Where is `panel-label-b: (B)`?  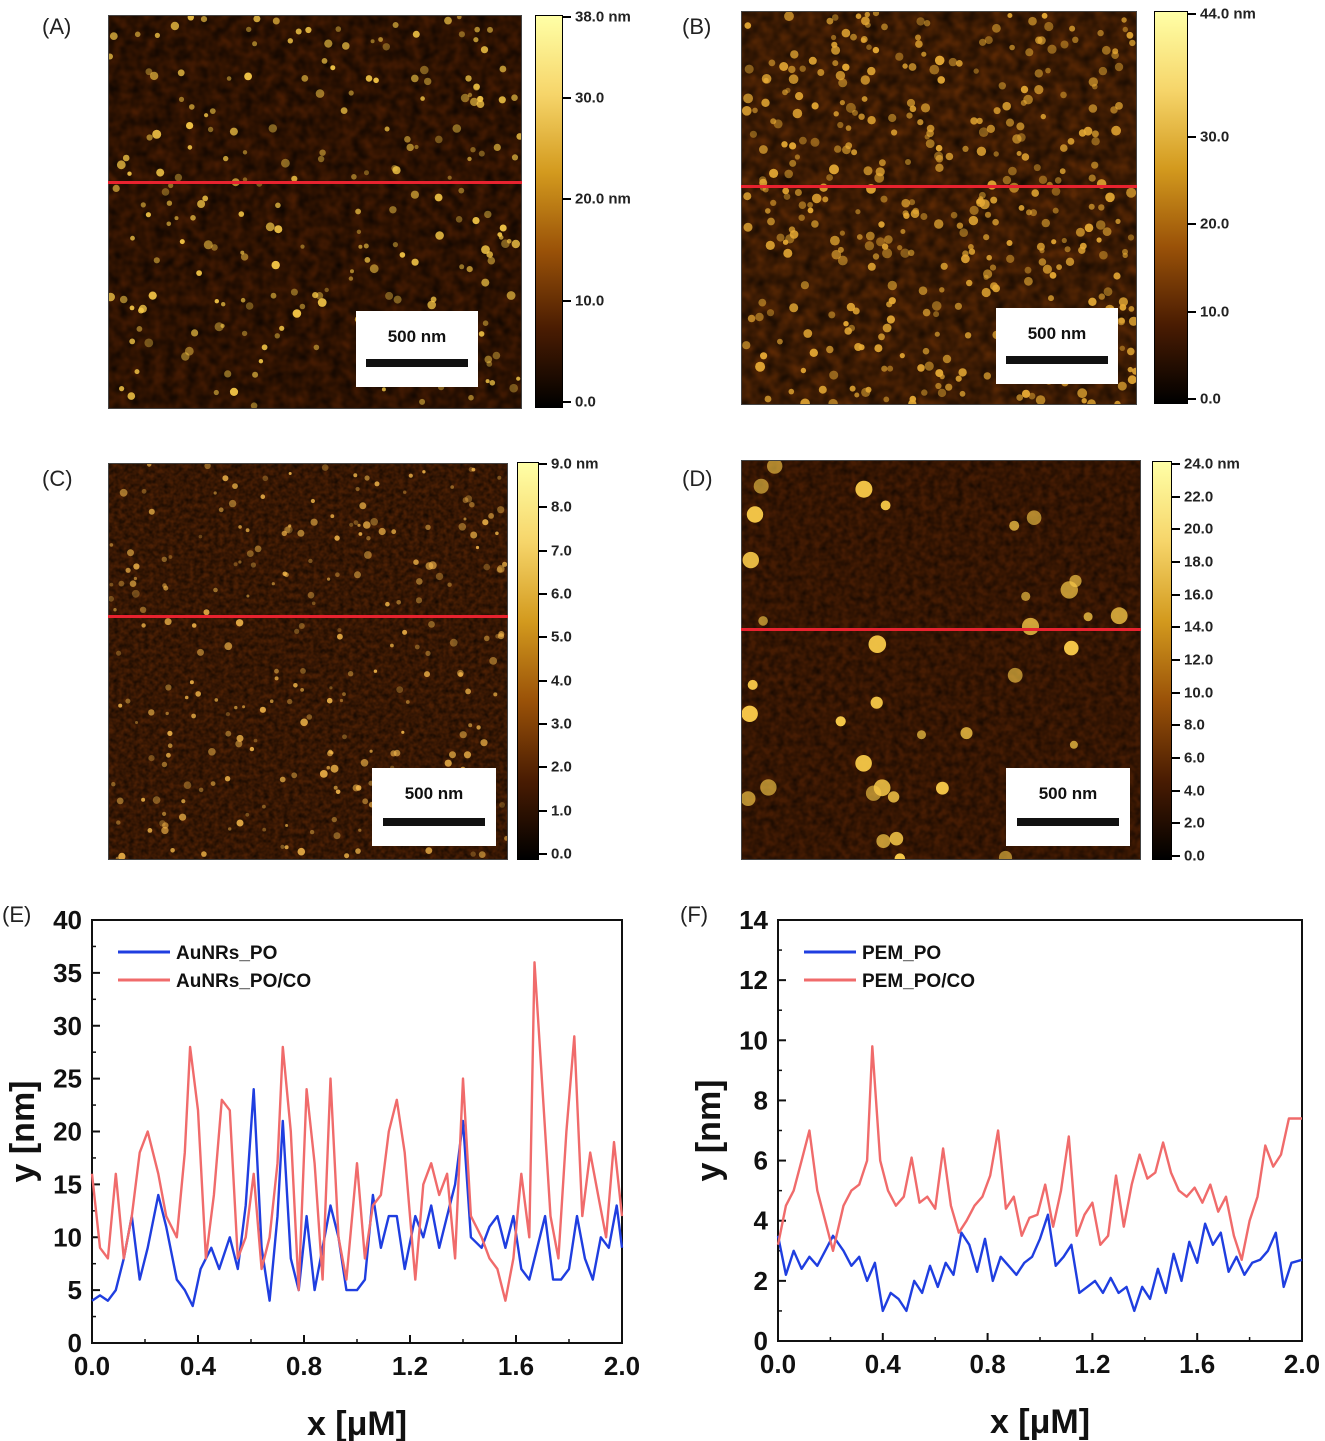 panel-label-b: (B) is located at coordinates (697, 26).